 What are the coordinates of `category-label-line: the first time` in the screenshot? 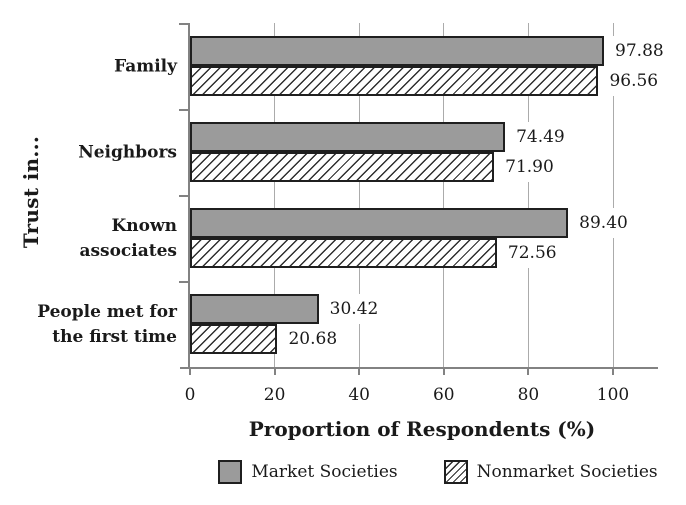 It's located at (114, 337).